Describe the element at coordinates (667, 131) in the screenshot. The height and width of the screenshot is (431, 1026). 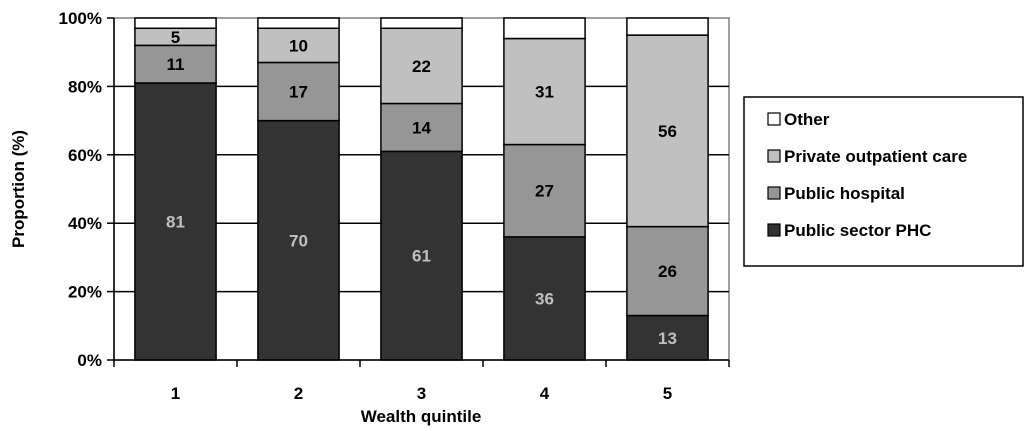
I see `data-label: 56` at that location.